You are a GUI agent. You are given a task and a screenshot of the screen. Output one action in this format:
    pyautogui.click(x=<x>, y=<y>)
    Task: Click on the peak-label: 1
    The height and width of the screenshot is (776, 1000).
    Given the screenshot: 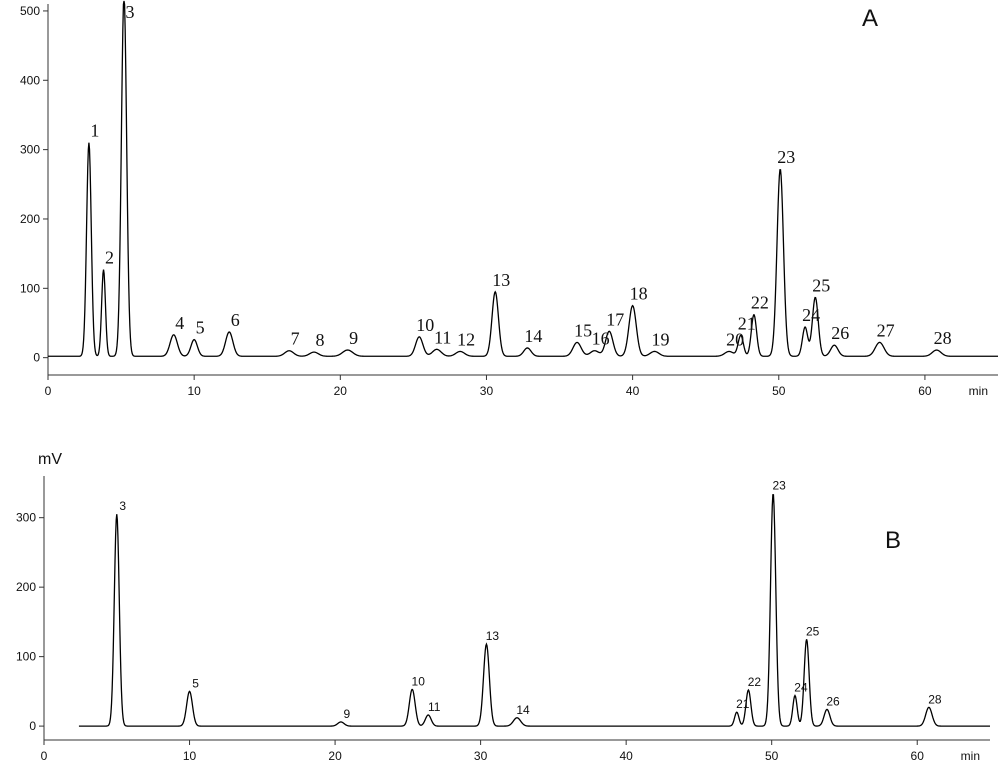 What is the action you would take?
    pyautogui.click(x=94, y=131)
    